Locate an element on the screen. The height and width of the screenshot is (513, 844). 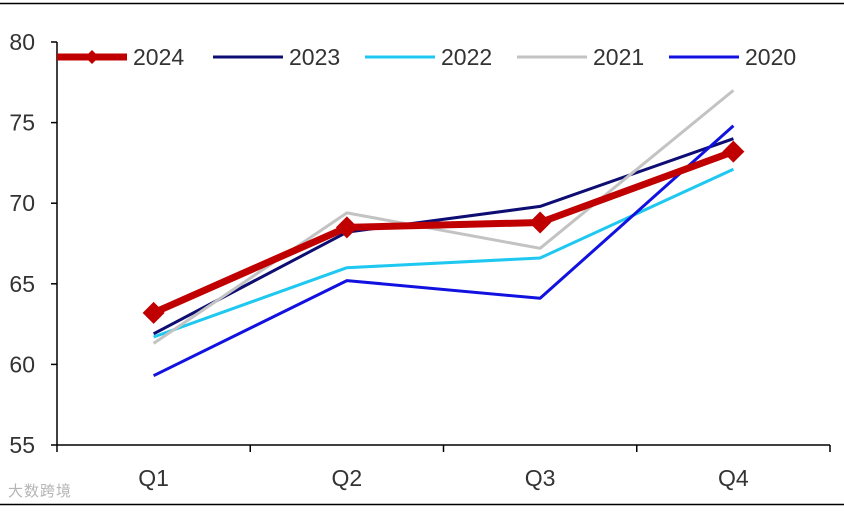
legend-marker-2024 is located at coordinates (92, 57).